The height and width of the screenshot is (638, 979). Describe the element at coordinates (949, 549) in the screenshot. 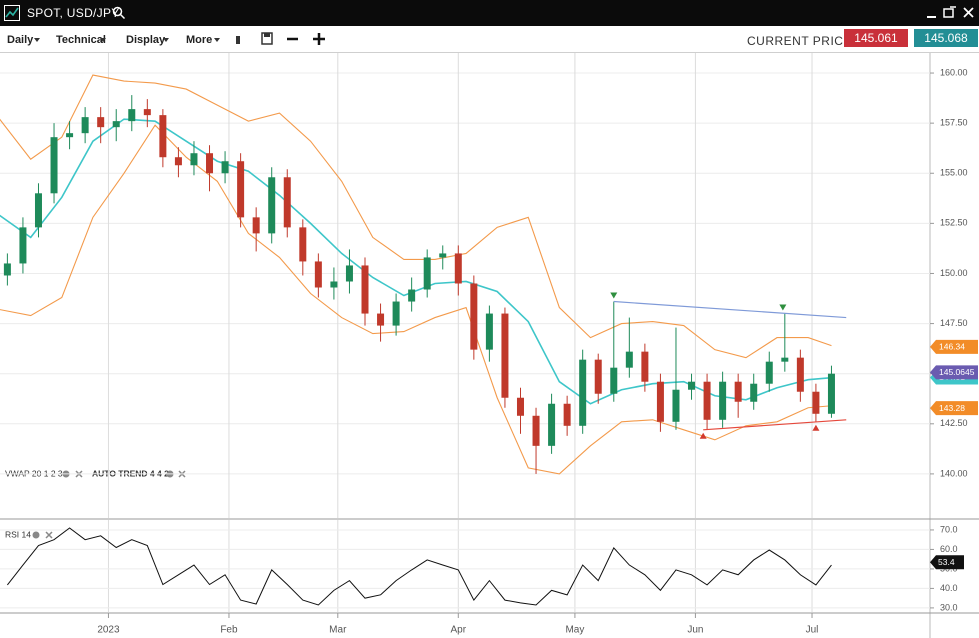

I see `y-tick-label: 60.0` at that location.